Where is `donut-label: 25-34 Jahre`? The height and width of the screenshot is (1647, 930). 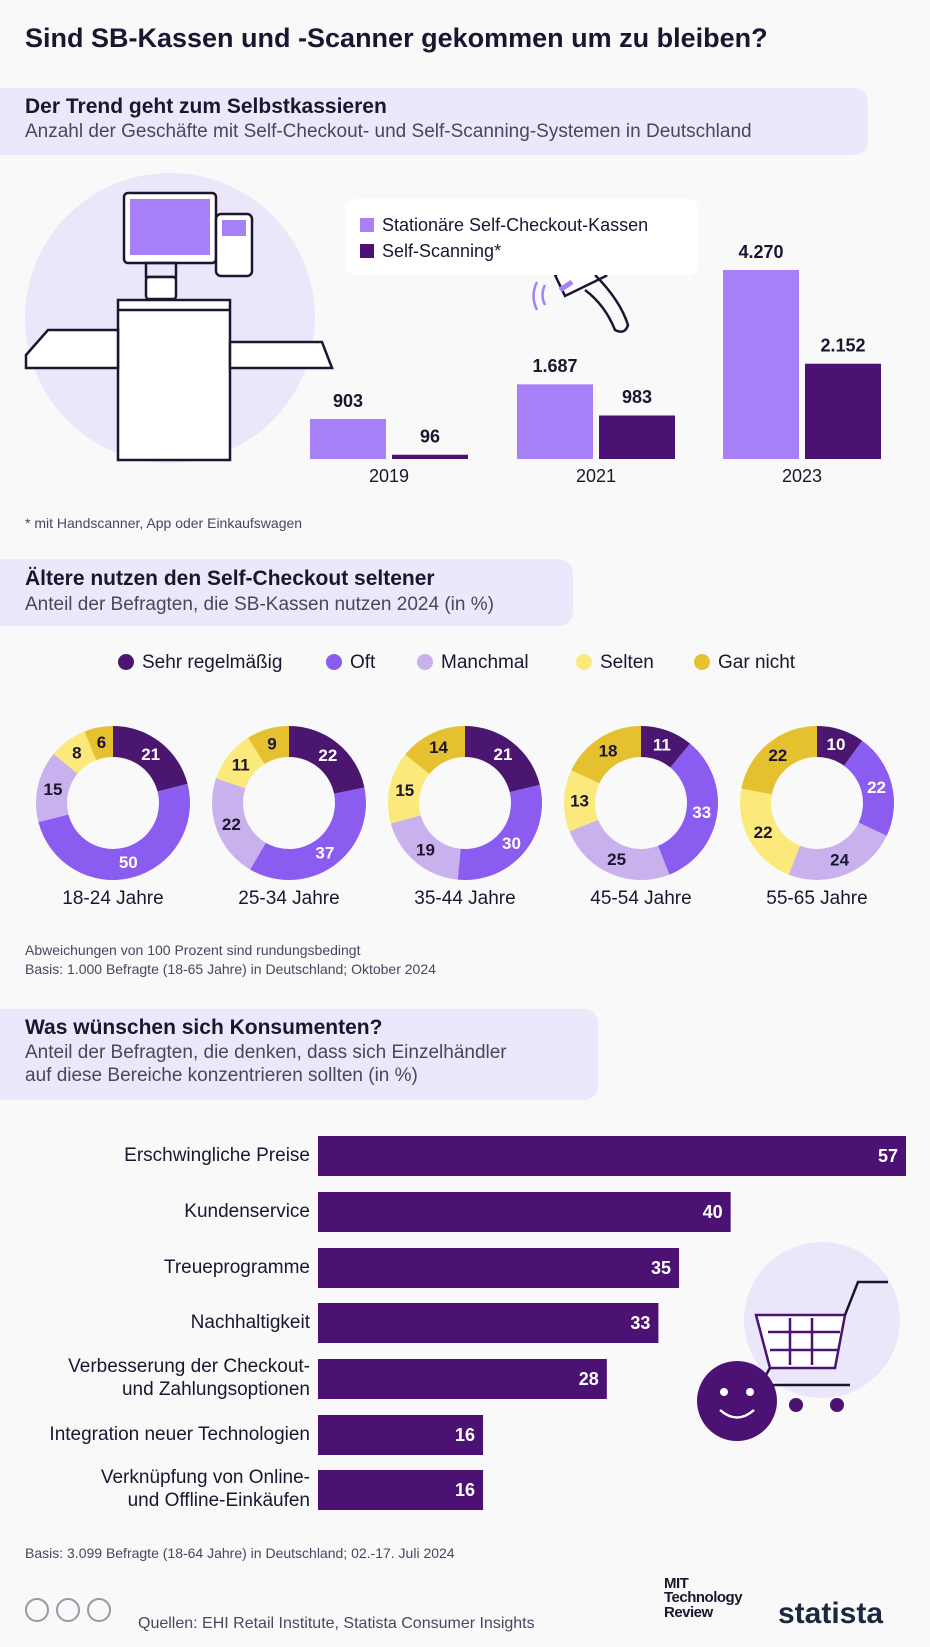
donut-label: 25-34 Jahre is located at coordinates (288, 898).